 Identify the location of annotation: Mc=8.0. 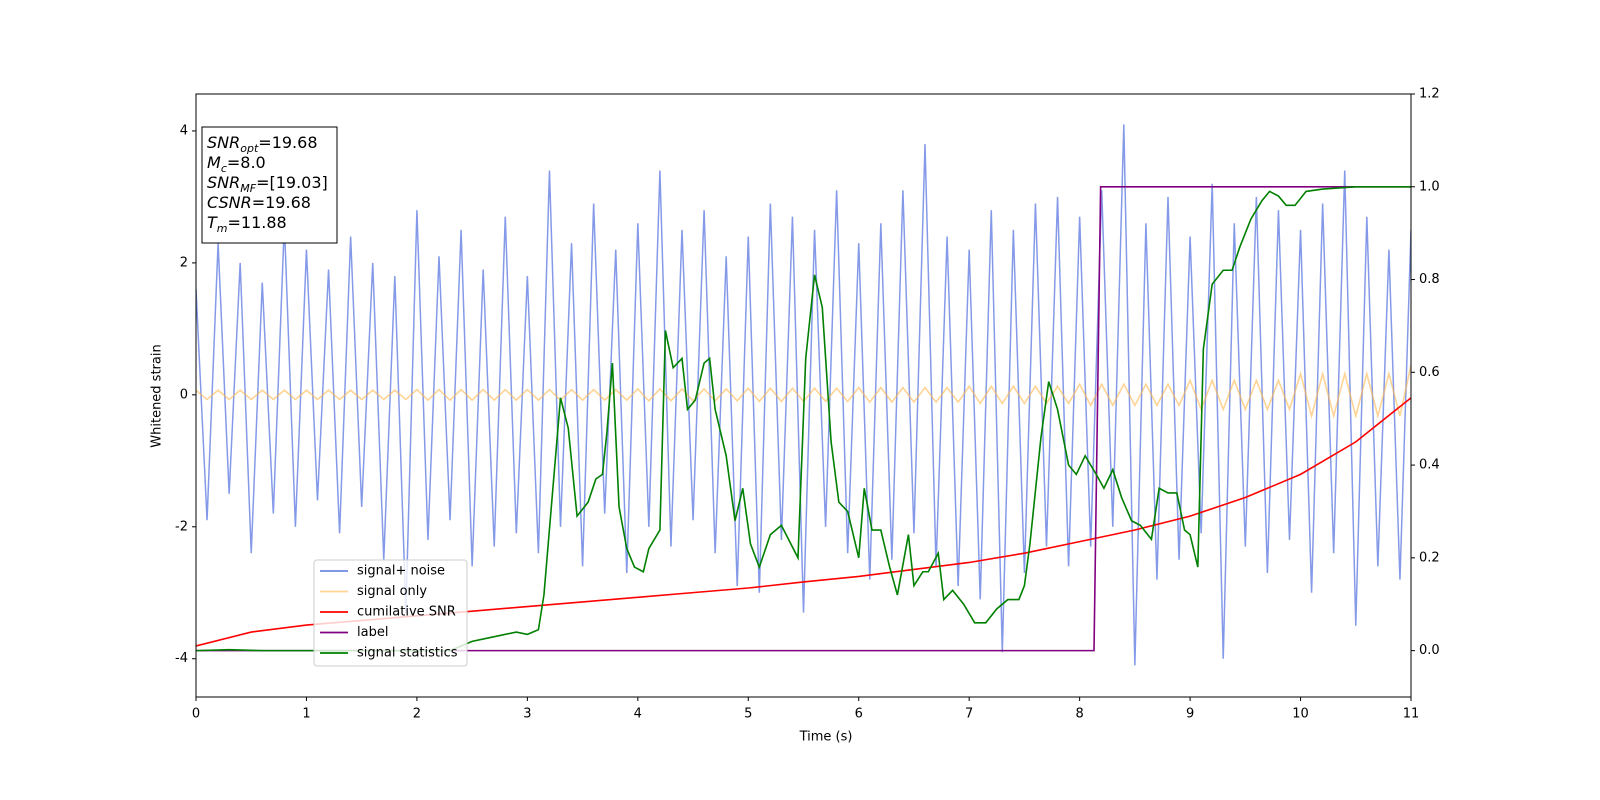
(236, 164).